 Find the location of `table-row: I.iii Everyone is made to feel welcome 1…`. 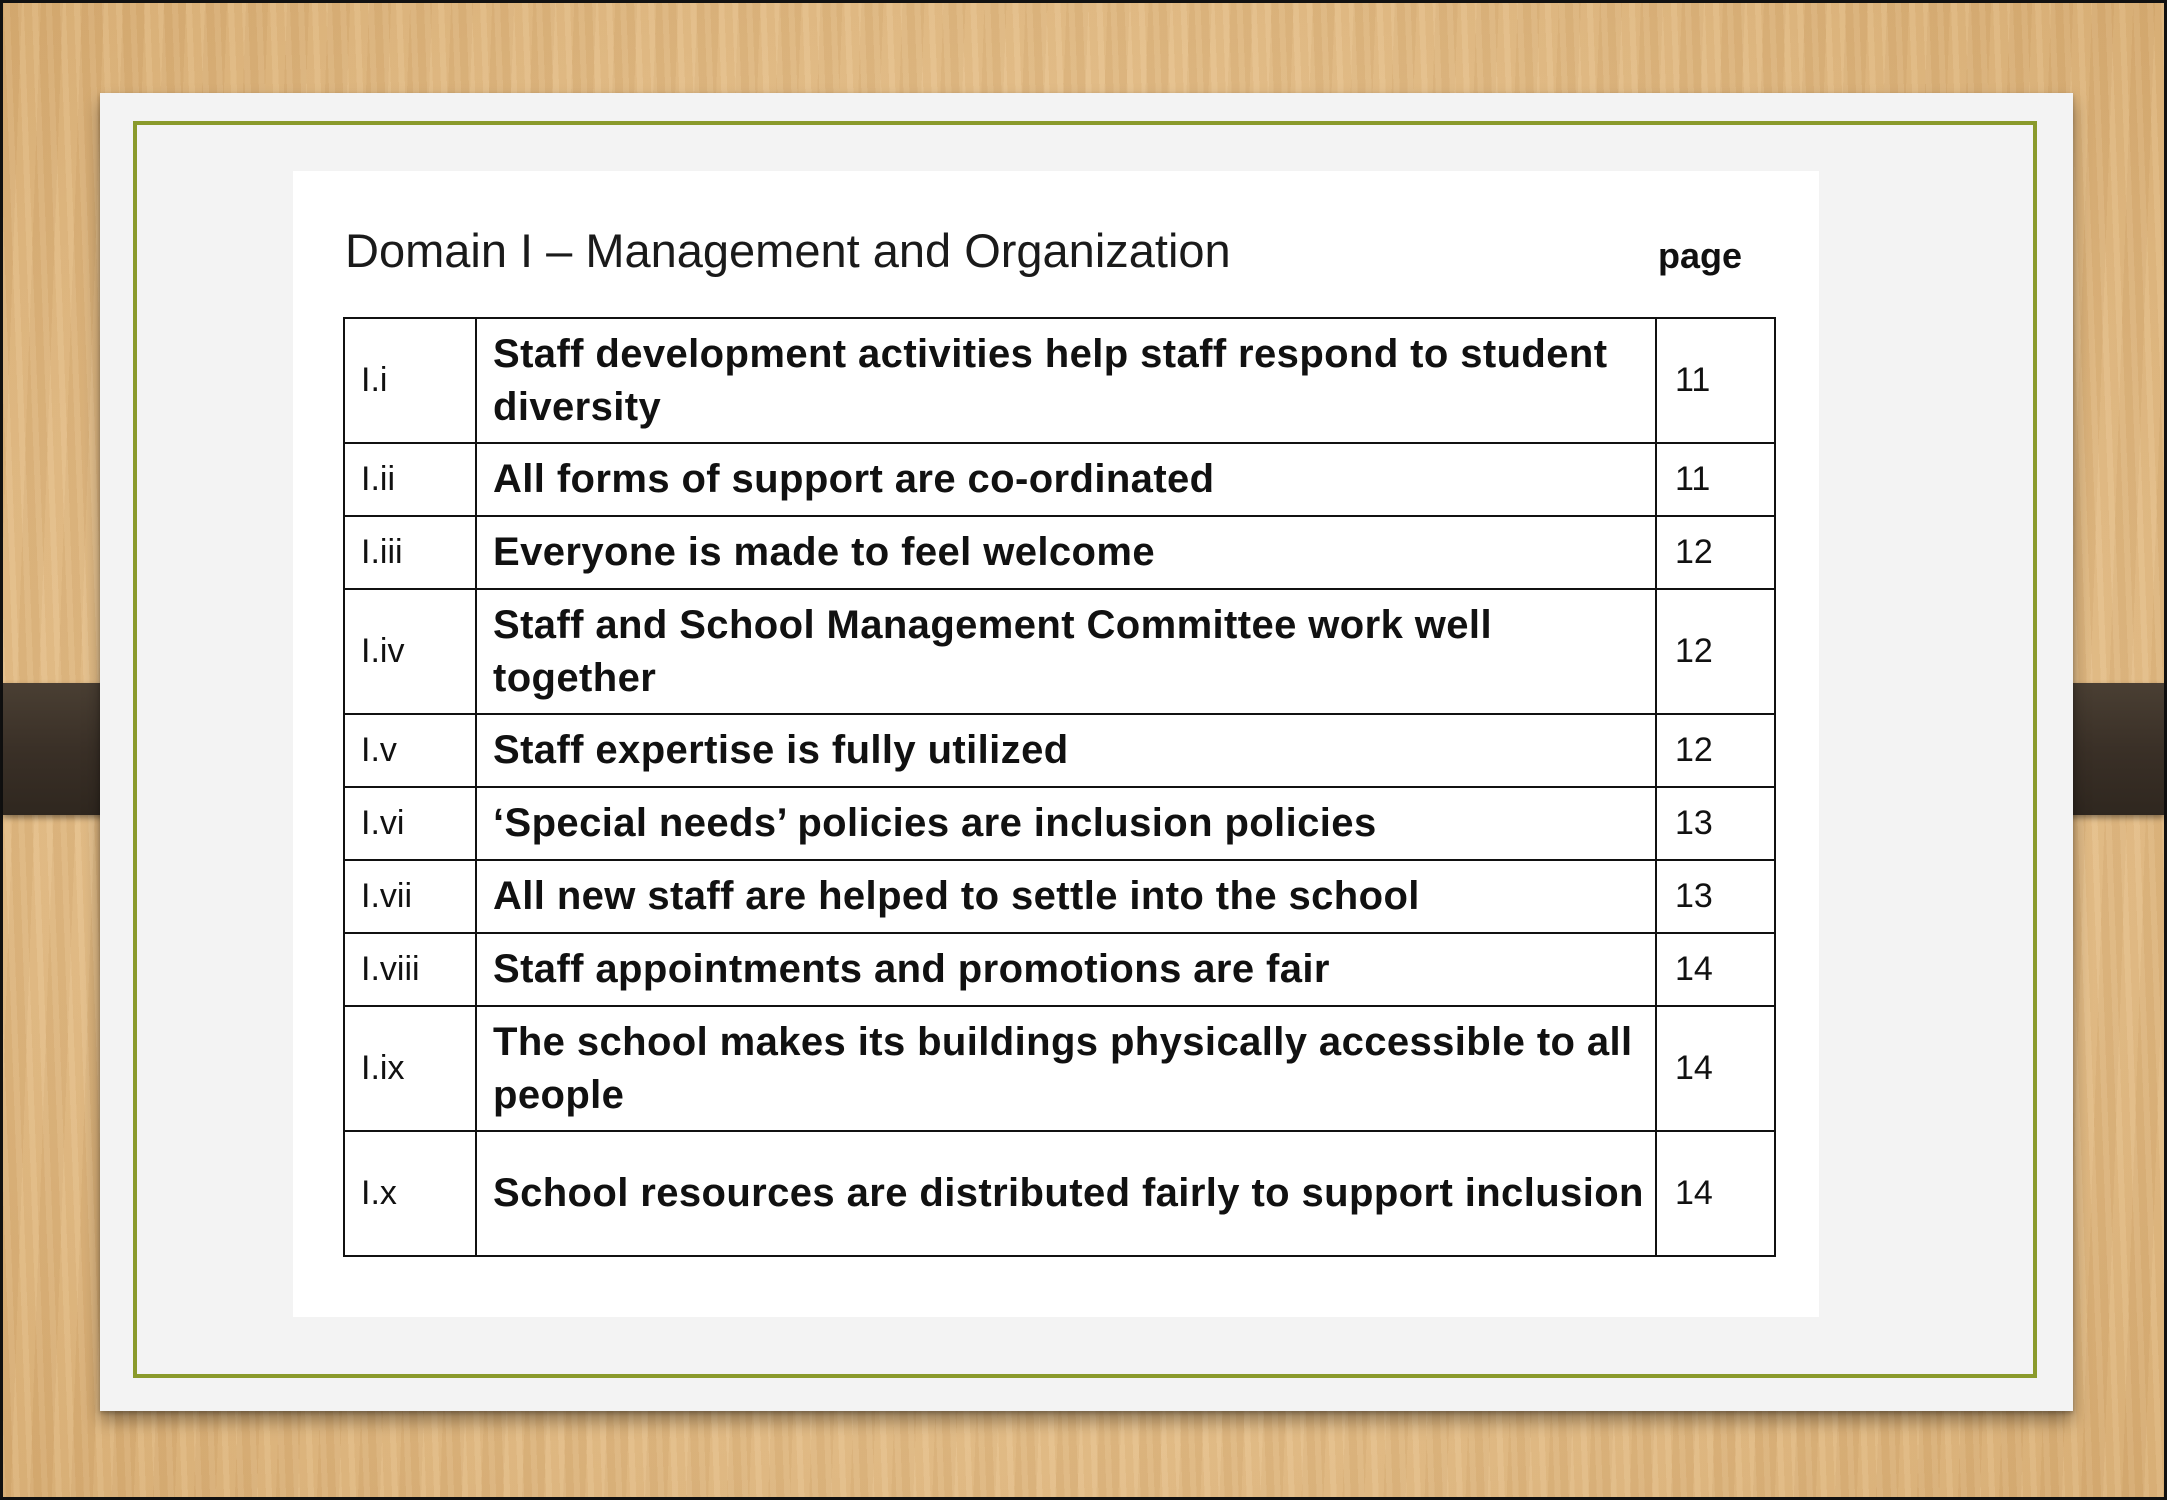

table-row: I.iii Everyone is made to feel welcome 1… is located at coordinates (1059, 552).